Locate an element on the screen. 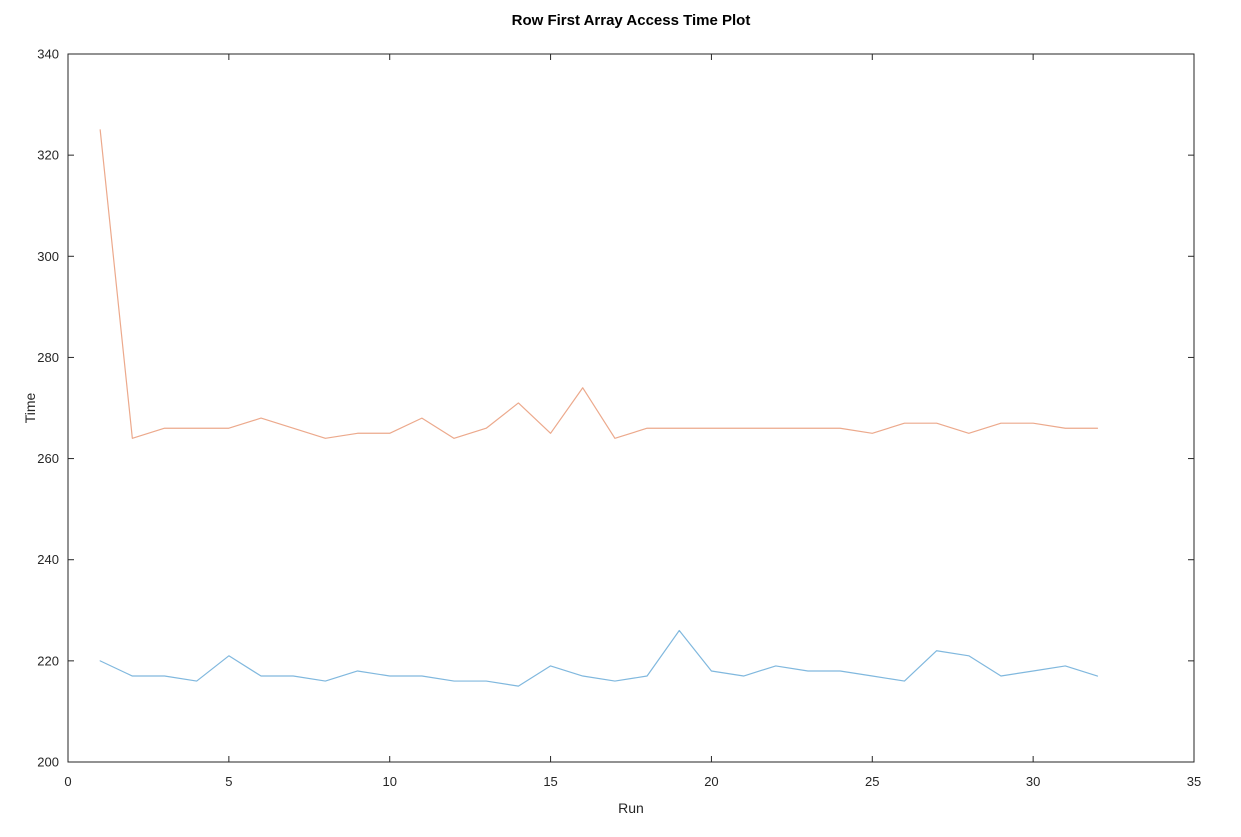  y-tick-label: 220 is located at coordinates (48, 660).